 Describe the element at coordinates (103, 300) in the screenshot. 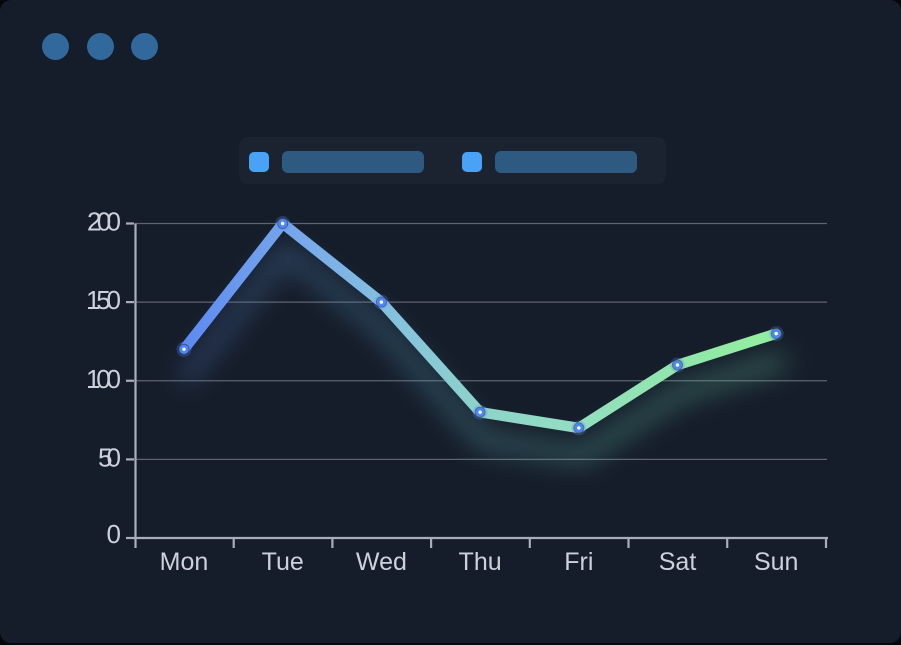

I see `svg-text: 150` at that location.